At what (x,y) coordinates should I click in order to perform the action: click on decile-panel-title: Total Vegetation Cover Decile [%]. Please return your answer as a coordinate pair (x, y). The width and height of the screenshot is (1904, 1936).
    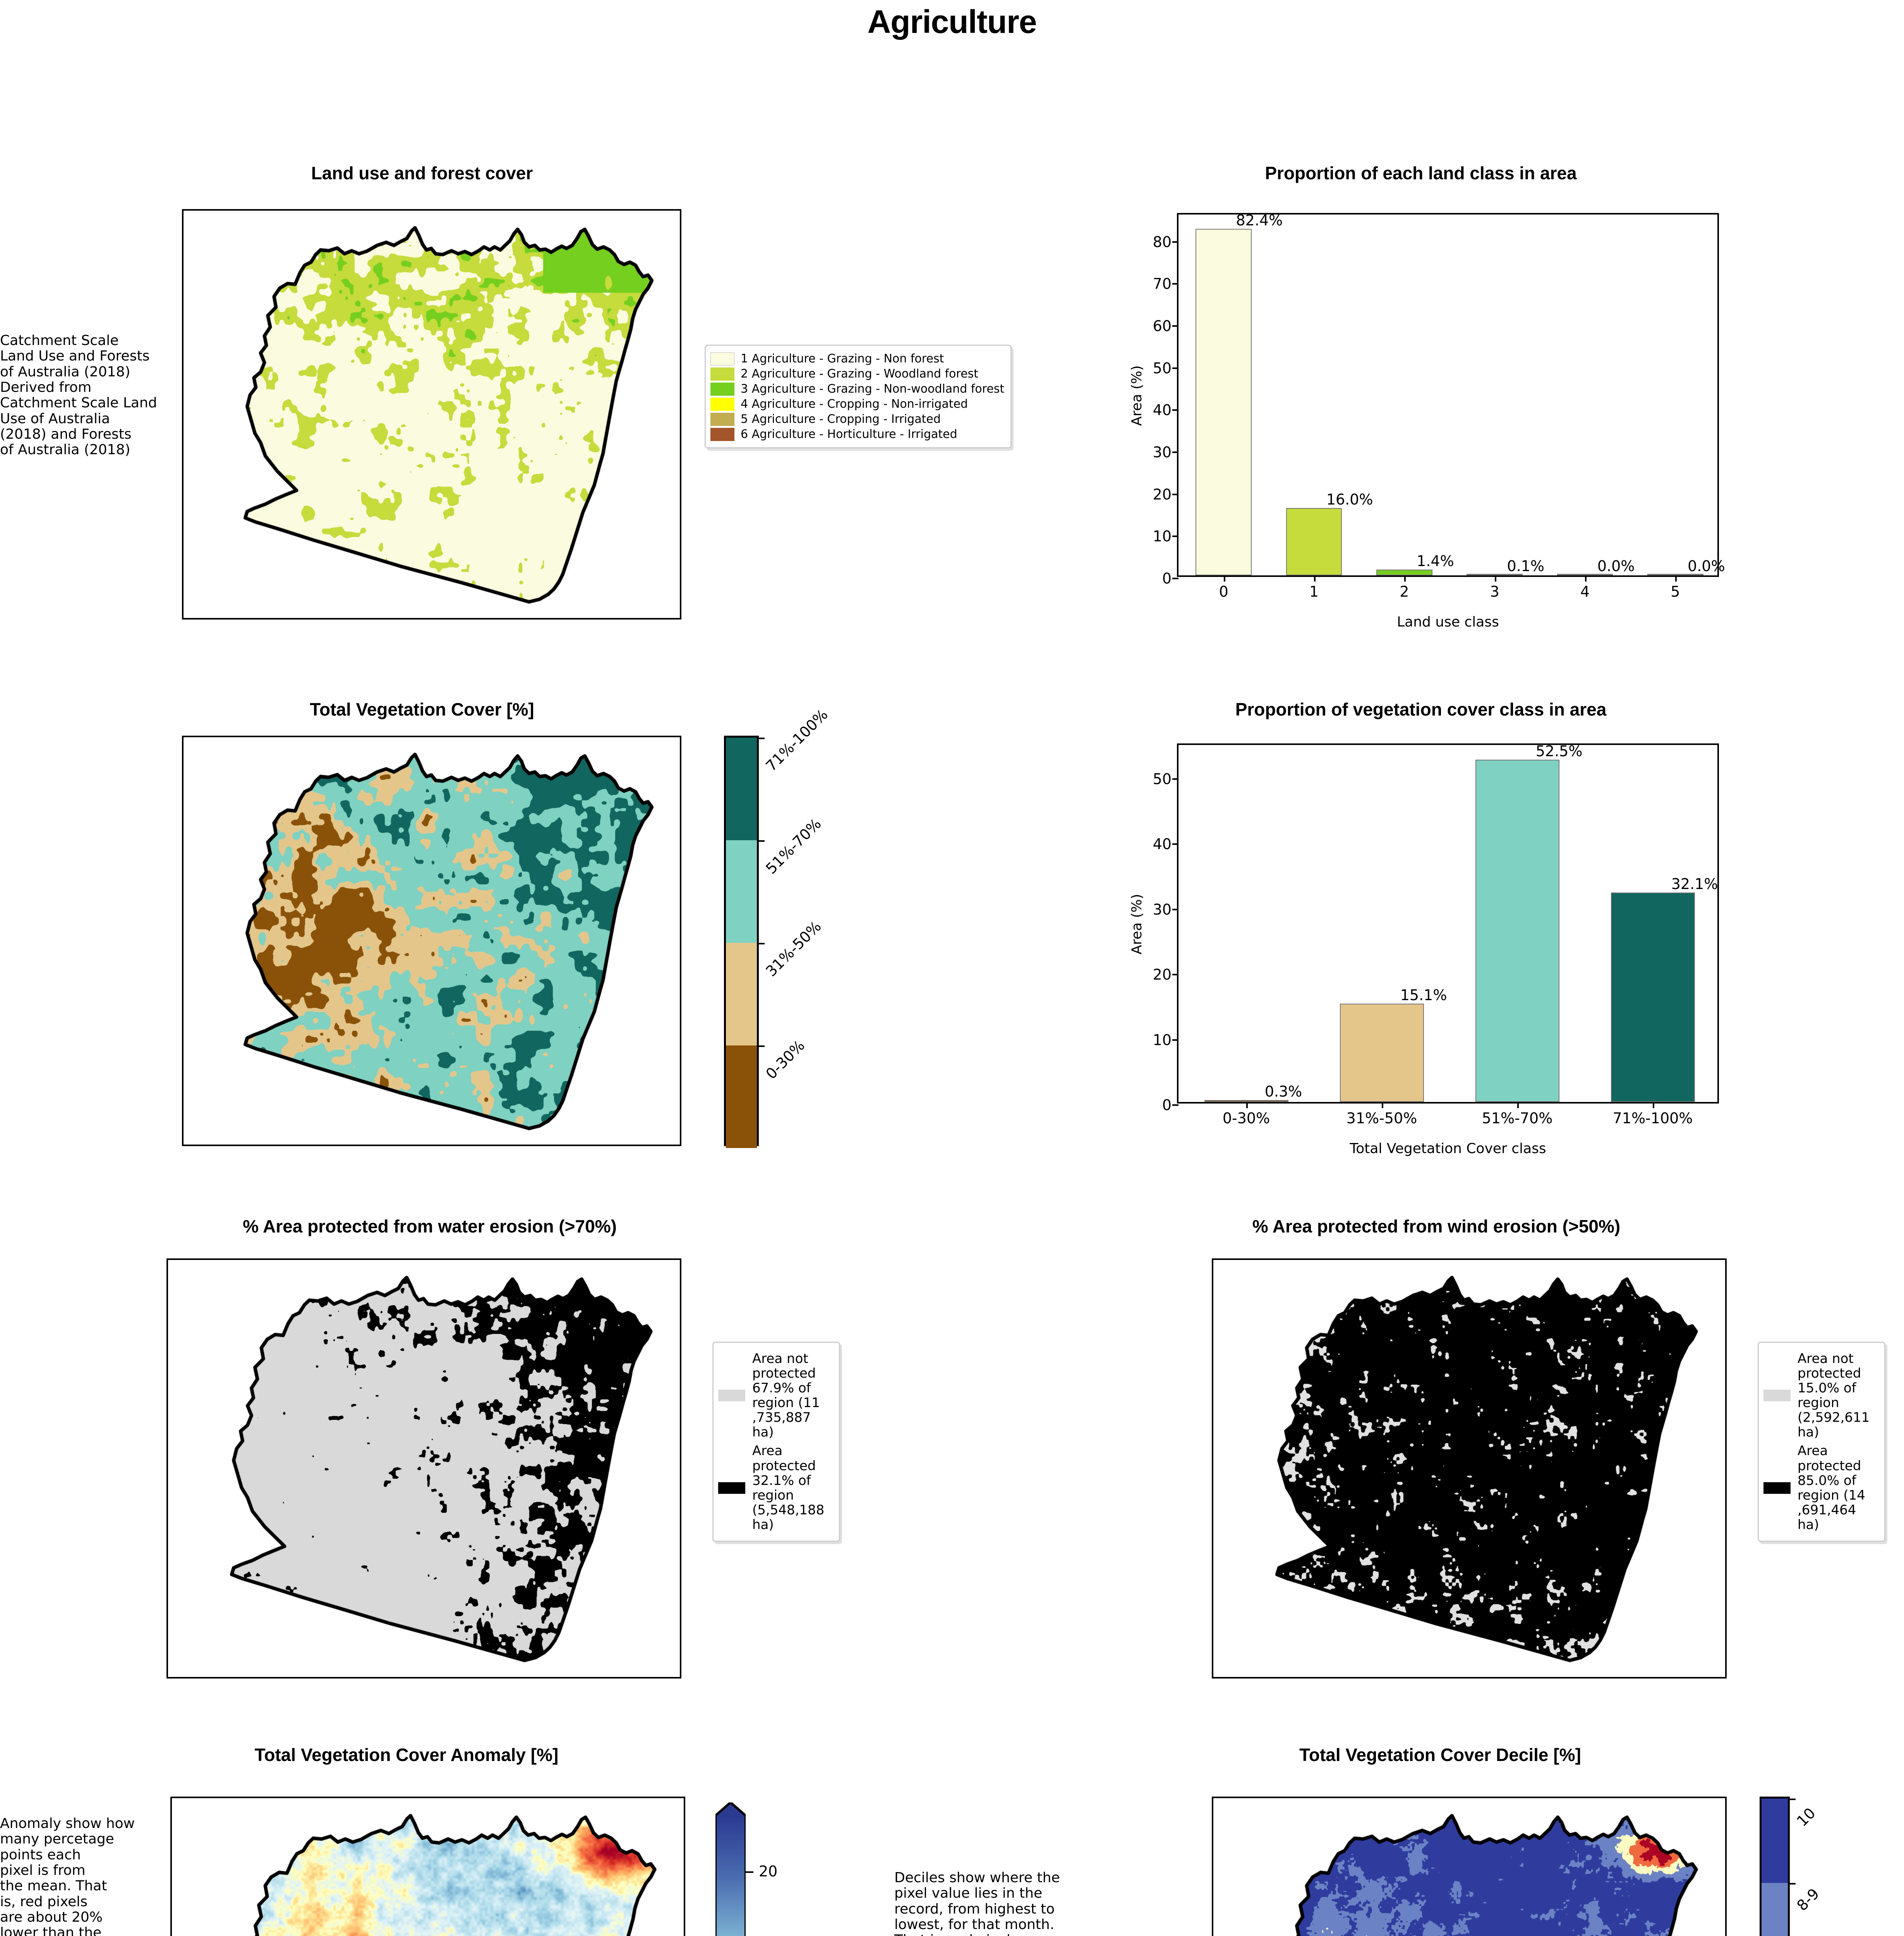
    Looking at the image, I should click on (1440, 1755).